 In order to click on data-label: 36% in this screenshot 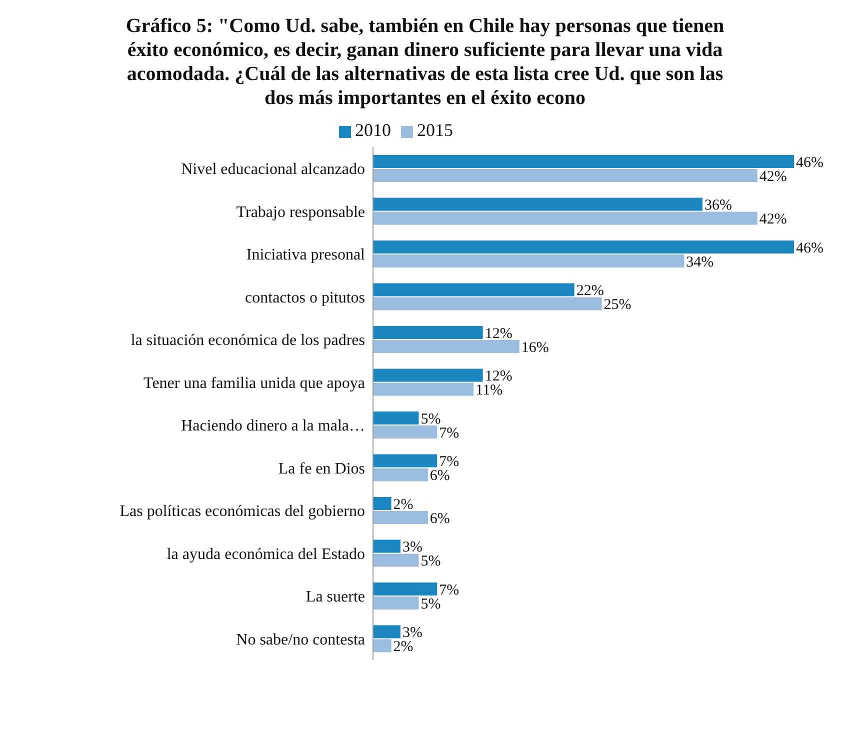, I will do `click(718, 206)`.